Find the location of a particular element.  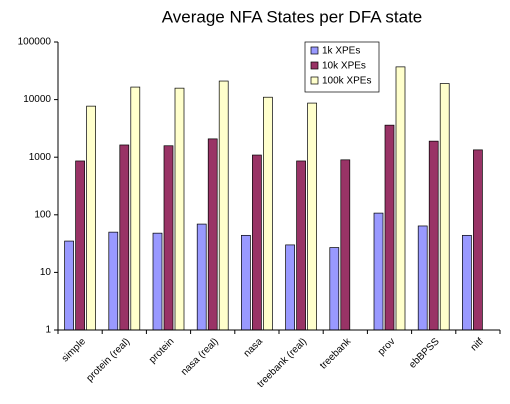

x-tick-label: nitf is located at coordinates (477, 344).